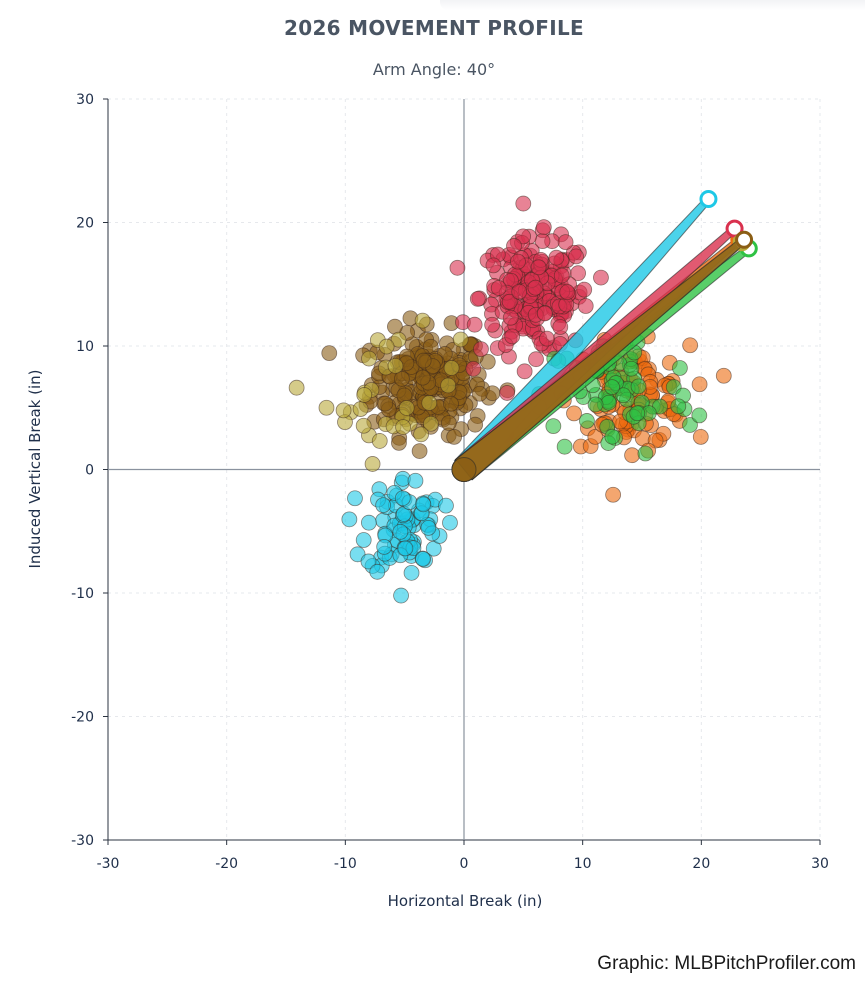 The height and width of the screenshot is (1000, 865). I want to click on x-tick-label: 0, so click(464, 864).